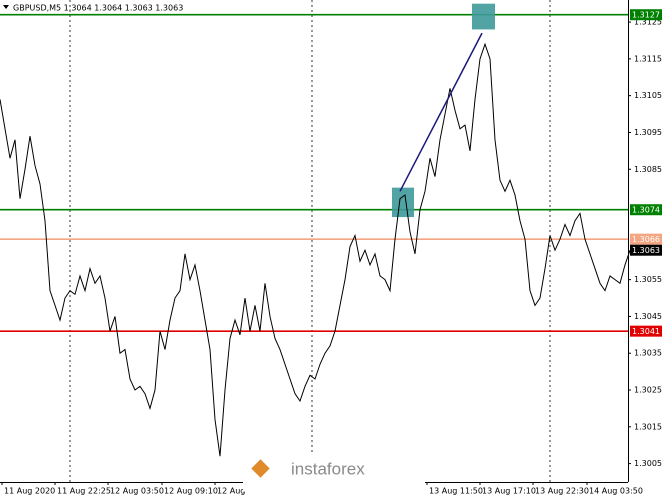  I want to click on x-tick-label: 12 Aug 09:10, so click(191, 491).